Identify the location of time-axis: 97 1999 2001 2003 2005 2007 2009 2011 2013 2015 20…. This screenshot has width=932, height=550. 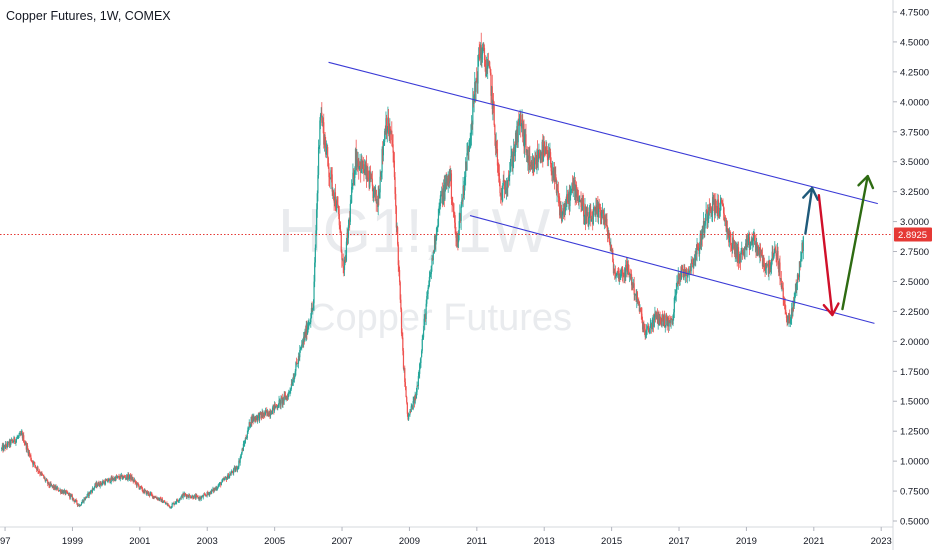
(446, 536).